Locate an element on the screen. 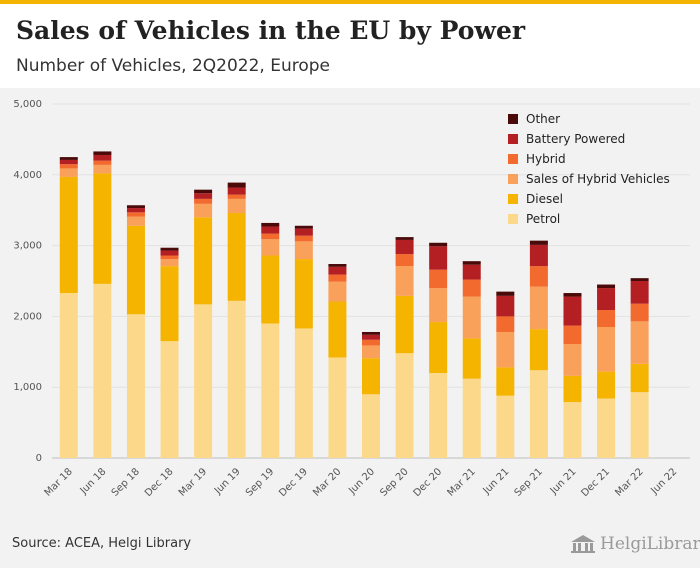 The width and height of the screenshot is (700, 568). x-tick-label: Dec 18 is located at coordinates (159, 482).